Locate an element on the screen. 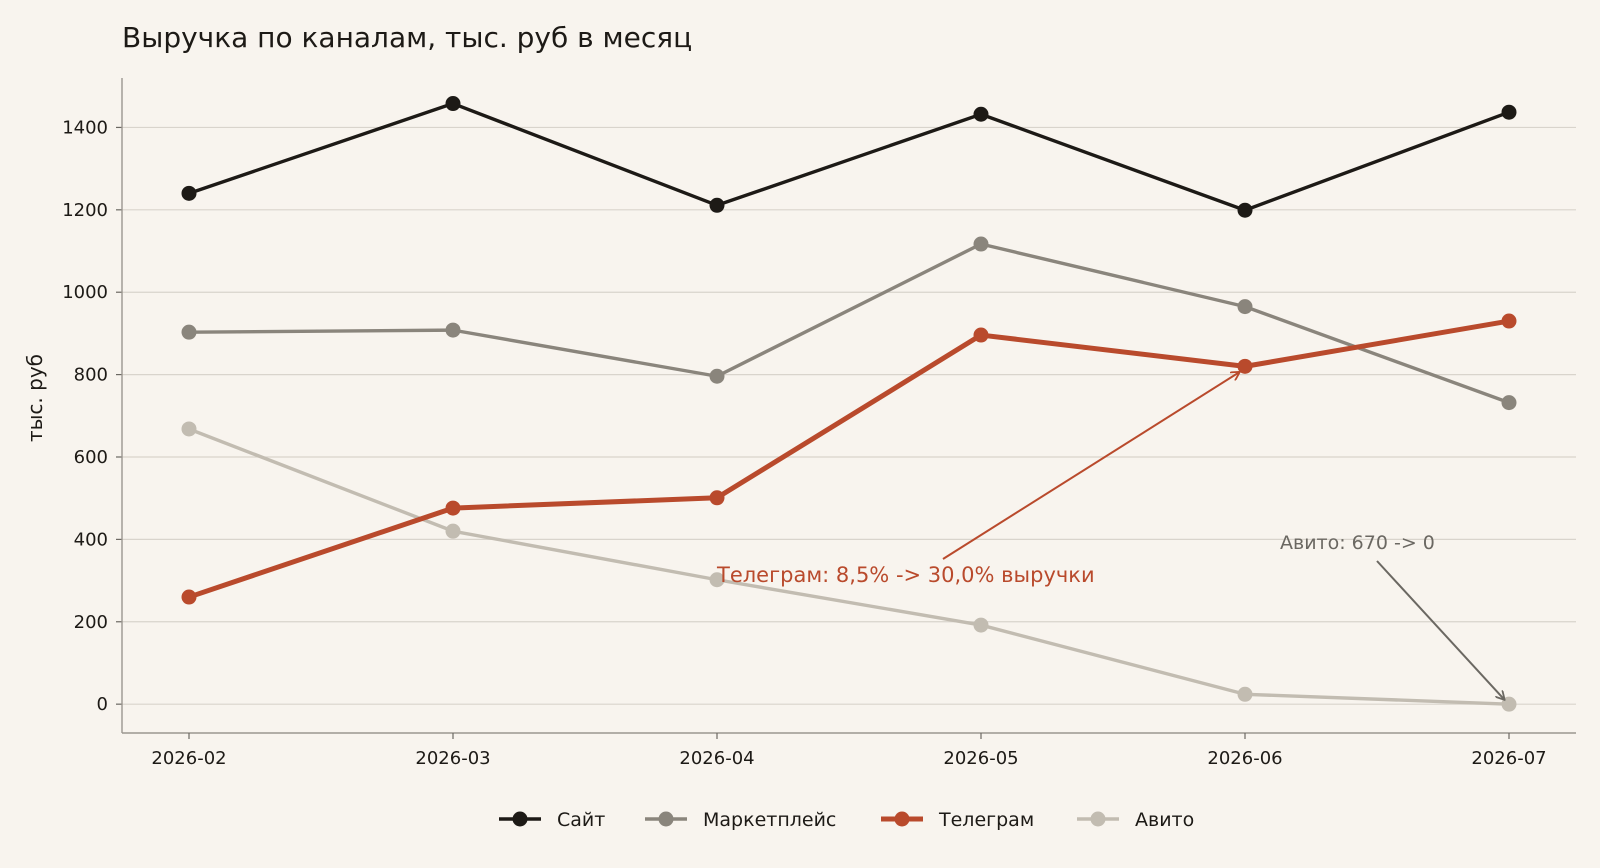 Image resolution: width=1600 pixels, height=868 pixels. y-tick-label: 600 is located at coordinates (91, 457).